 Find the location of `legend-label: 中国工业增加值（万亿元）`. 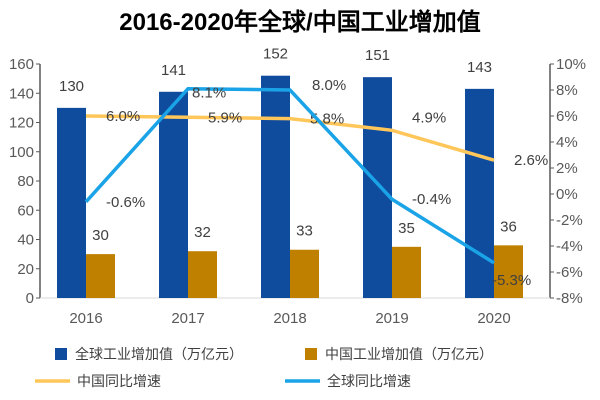

legend-label: 中国工业增加值（万亿元） is located at coordinates (409, 354).